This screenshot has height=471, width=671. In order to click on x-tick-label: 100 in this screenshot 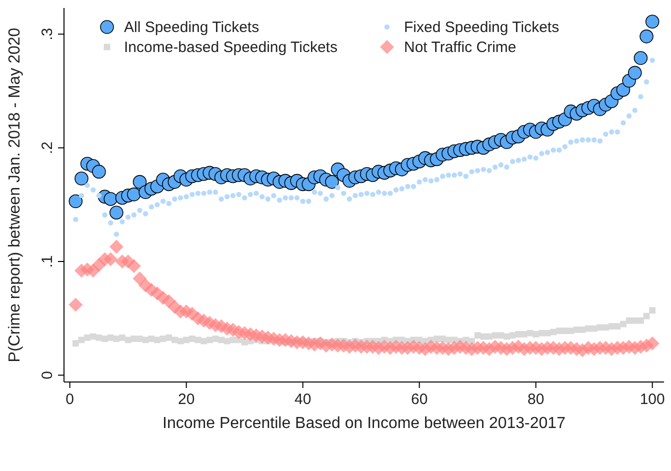, I will do `click(652, 399)`.